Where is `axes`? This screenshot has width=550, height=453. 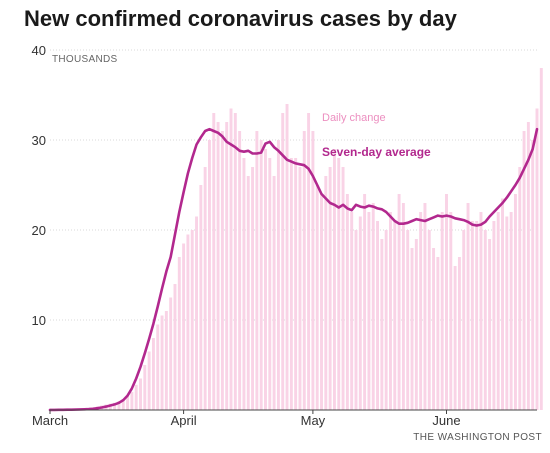 axes is located at coordinates (293, 411).